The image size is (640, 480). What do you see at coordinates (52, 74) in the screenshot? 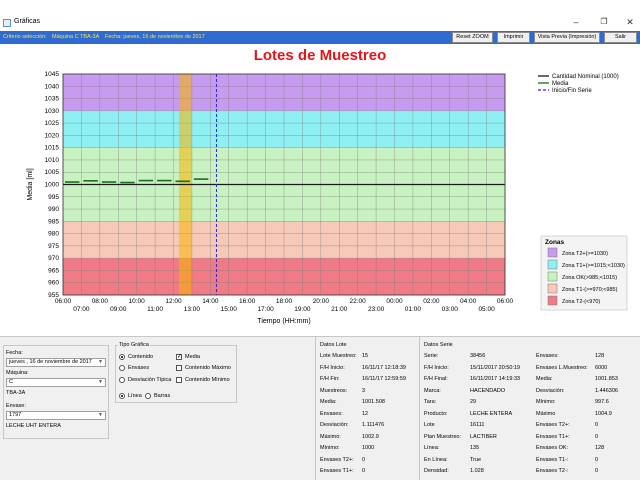
I see `y-tick-label: 1045` at bounding box center [52, 74].